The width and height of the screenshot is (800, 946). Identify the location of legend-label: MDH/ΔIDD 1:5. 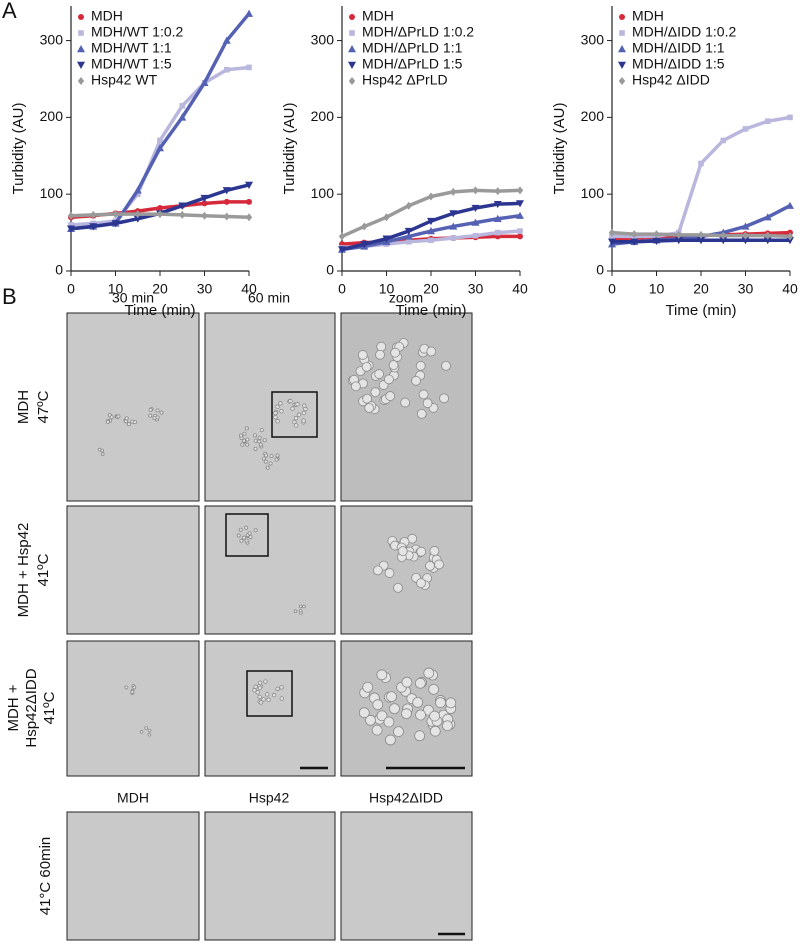
(678, 64).